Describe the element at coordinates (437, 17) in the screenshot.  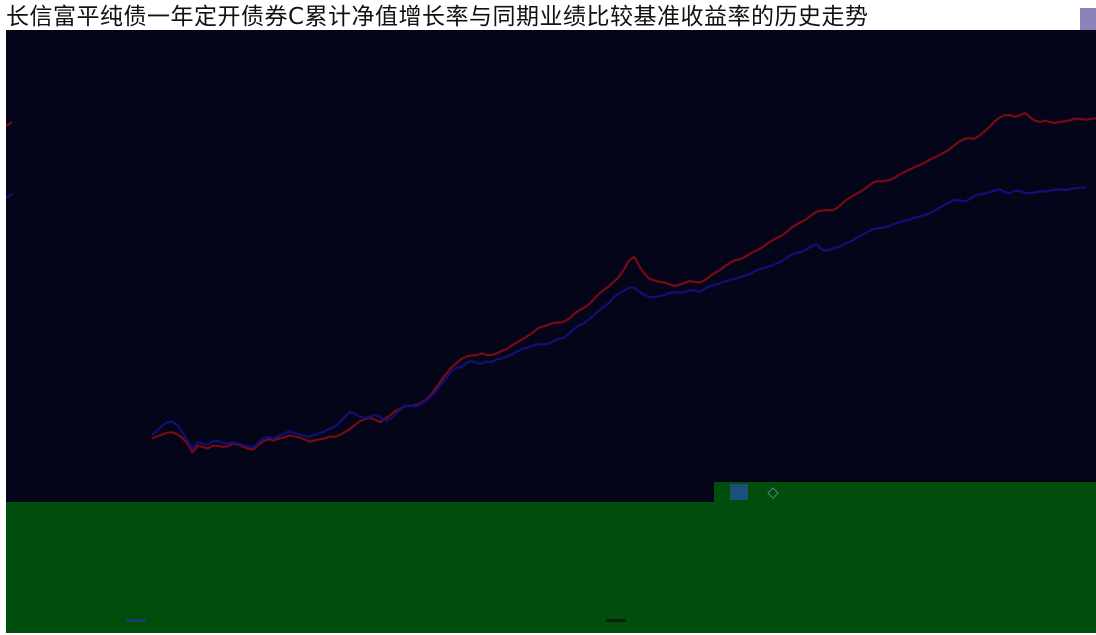
I see `chart-title: 长信富平纯债一年定开债券C累计净值增长率与同期业绩比较基准收益率的历史走势` at that location.